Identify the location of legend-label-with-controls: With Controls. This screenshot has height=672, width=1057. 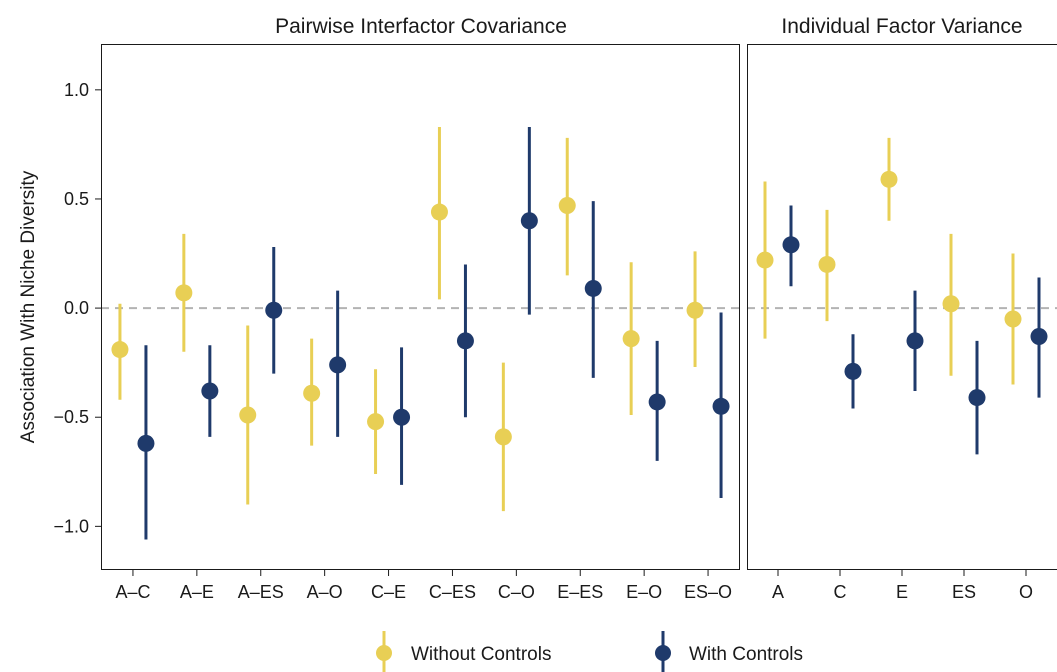
(746, 654).